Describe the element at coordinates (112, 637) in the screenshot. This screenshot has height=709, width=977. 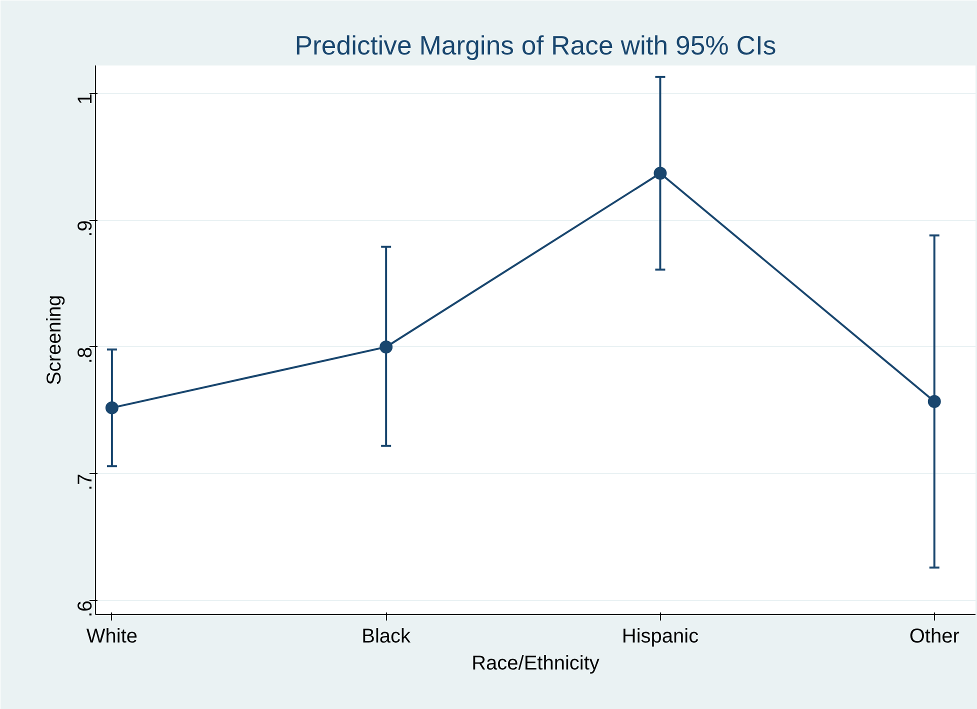
I see `x-tick-label: White` at that location.